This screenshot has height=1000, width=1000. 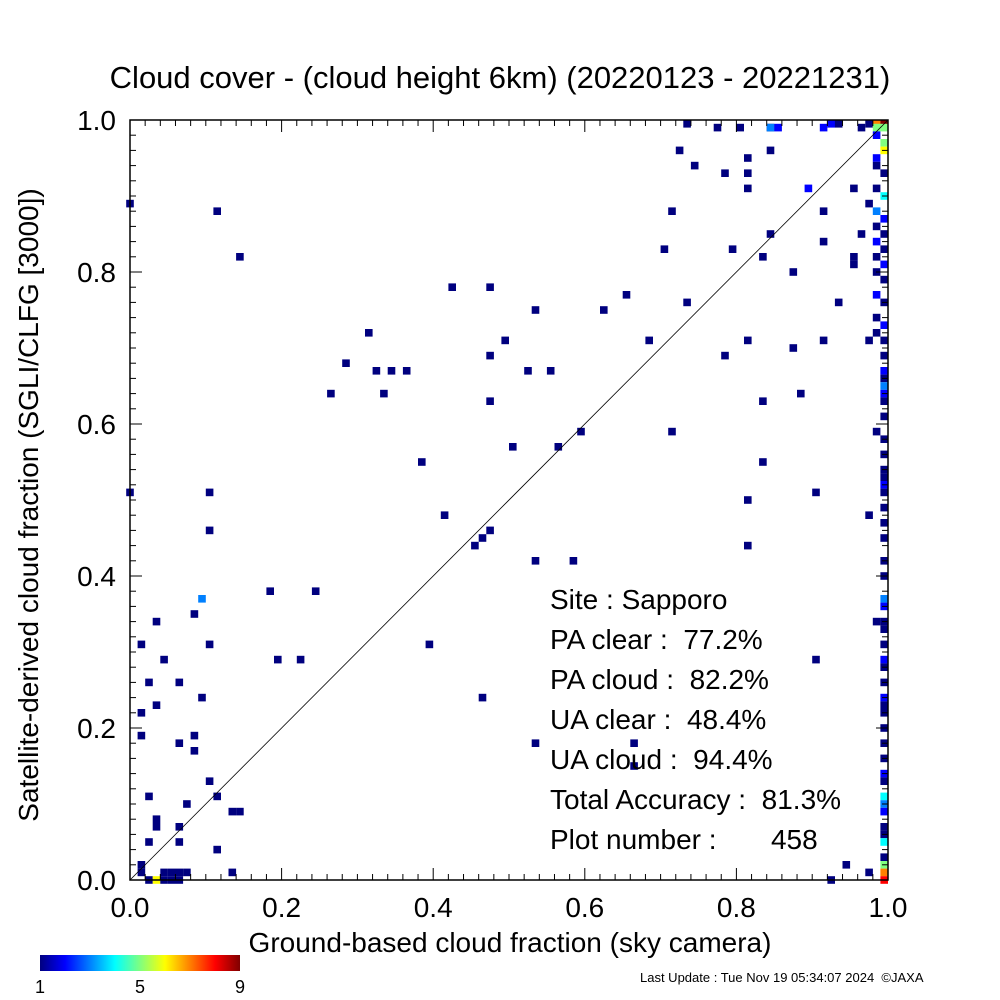 I want to click on colorbar-ticks: 1 5 9, so click(x=140, y=987).